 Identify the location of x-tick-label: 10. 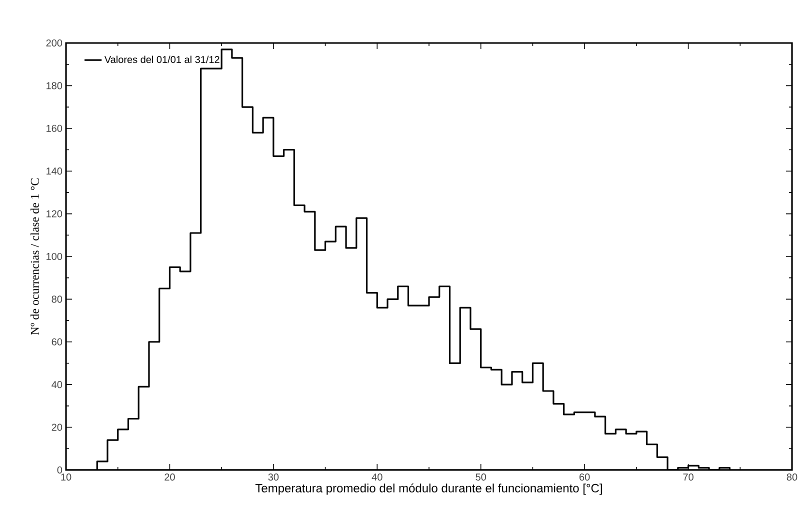
(66, 477).